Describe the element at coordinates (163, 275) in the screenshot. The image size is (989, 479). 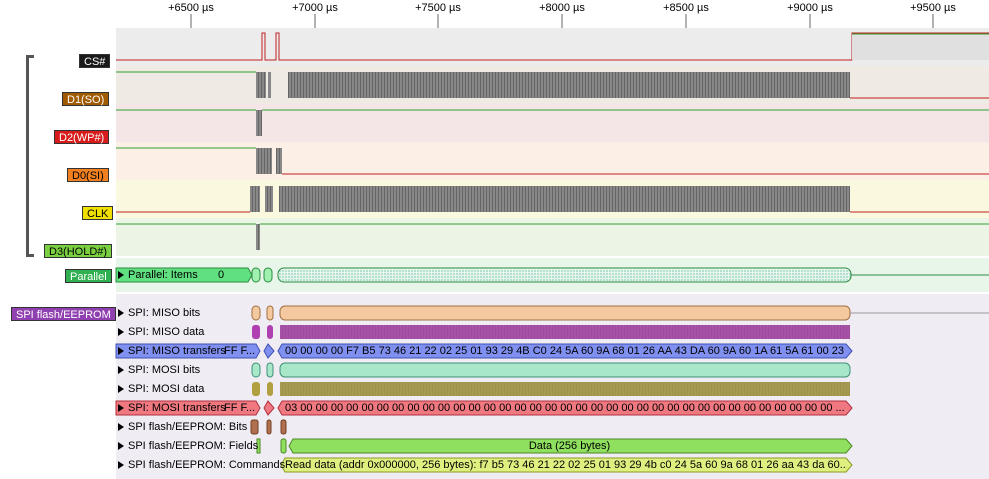
I see `row-label-text: Parallel: Items` at that location.